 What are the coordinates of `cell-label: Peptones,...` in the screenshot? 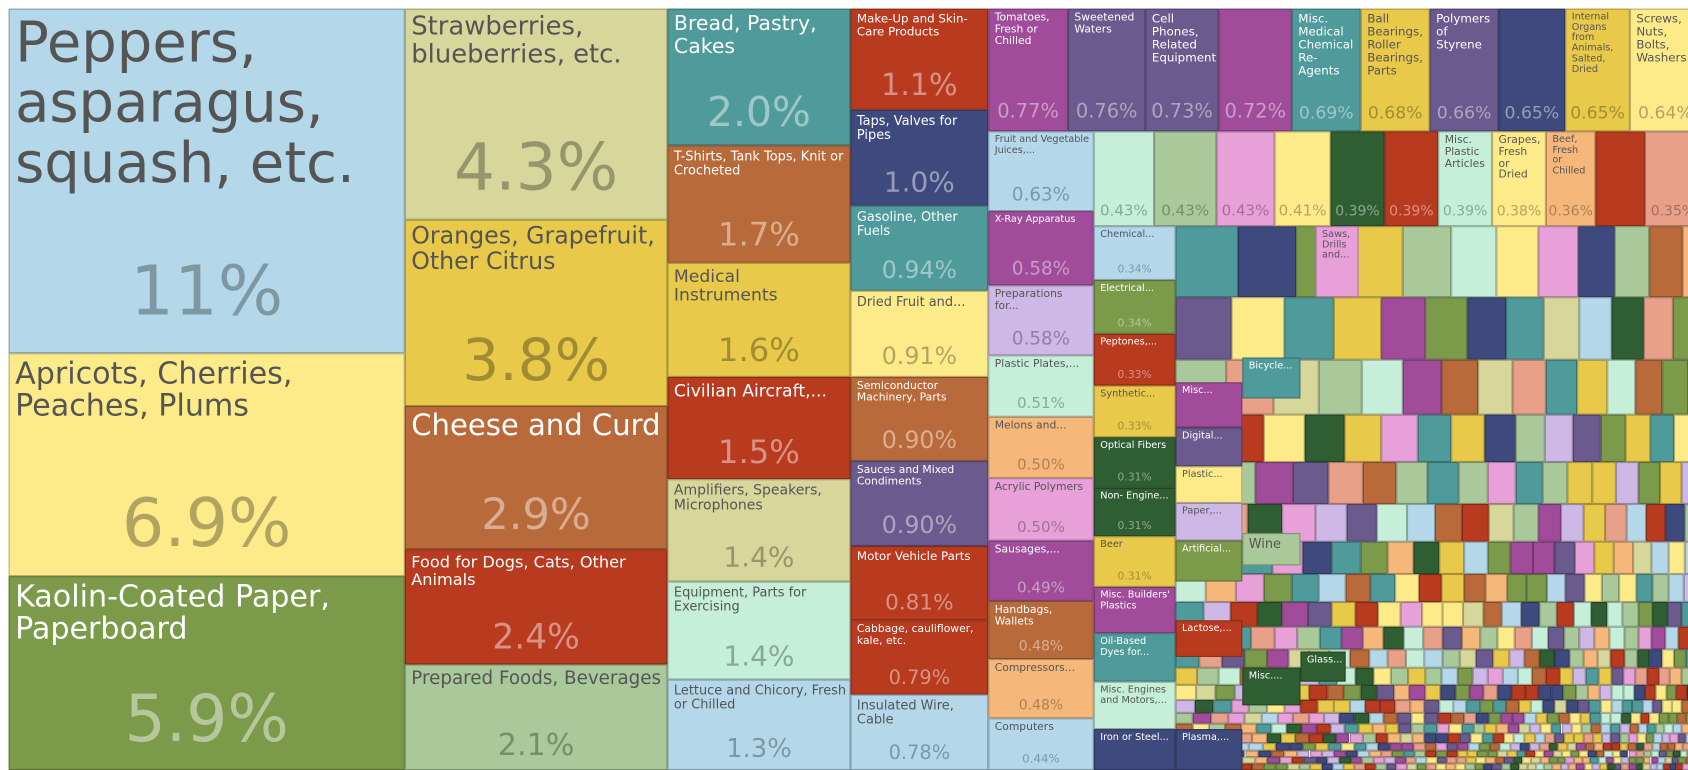 It's located at (1129, 342).